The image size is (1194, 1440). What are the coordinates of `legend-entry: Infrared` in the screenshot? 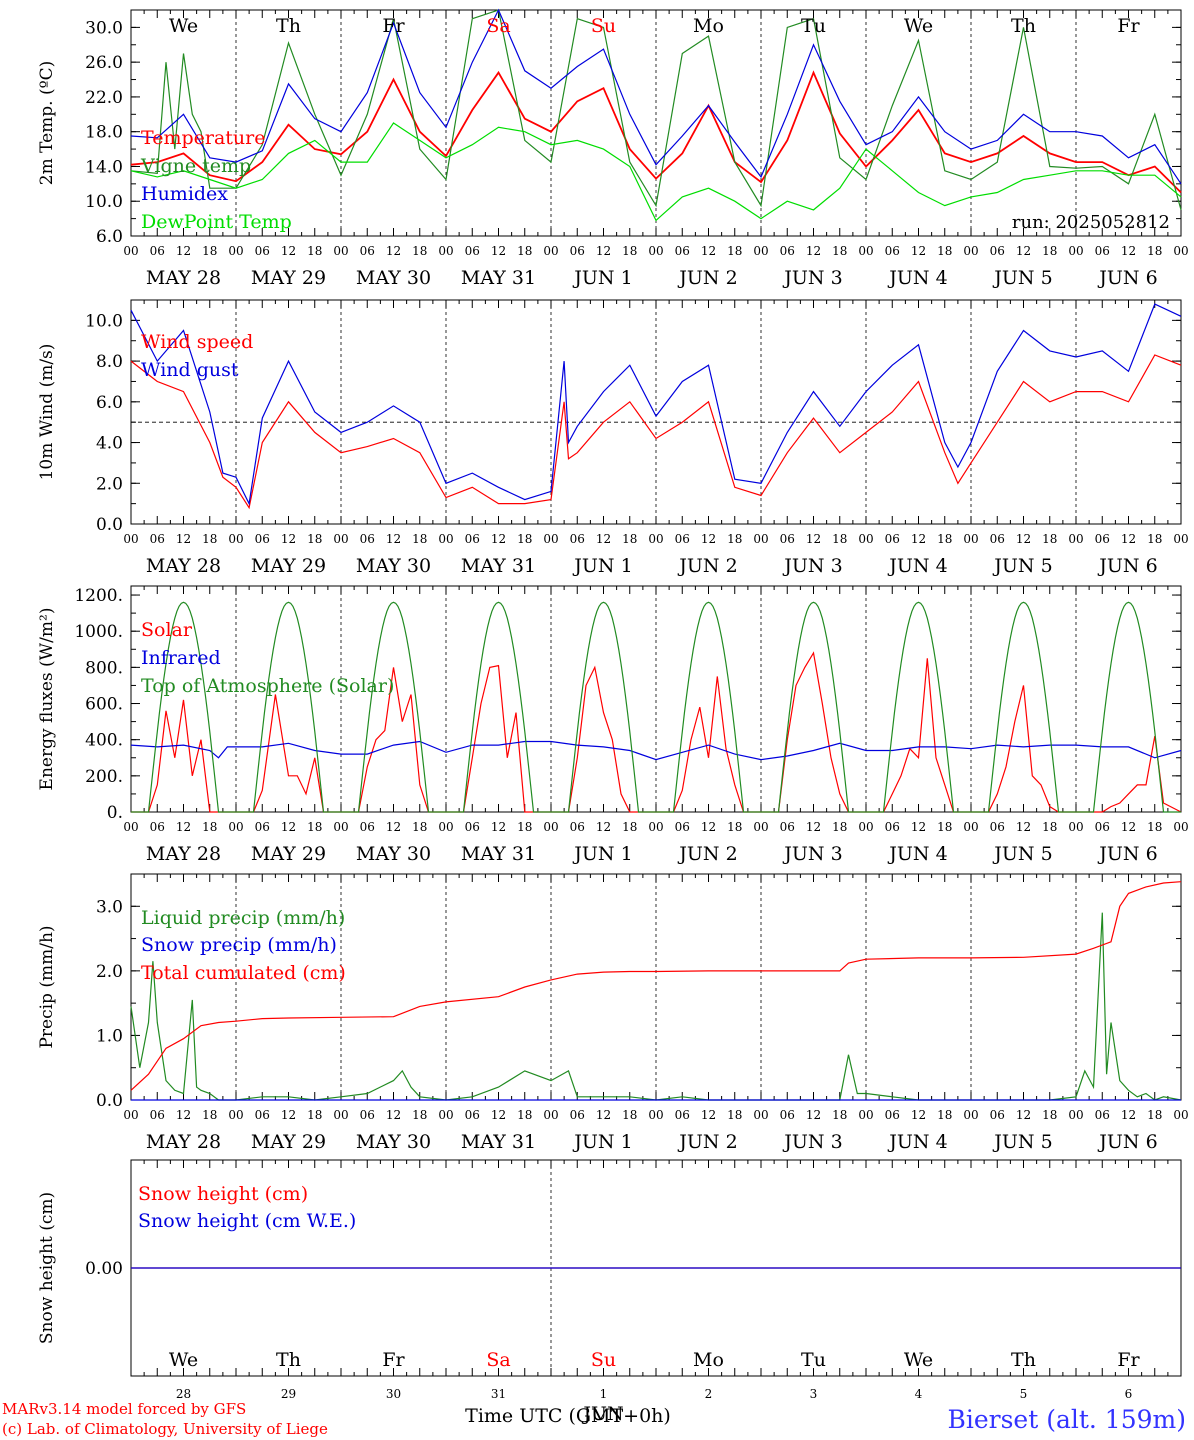 It's located at (181, 658).